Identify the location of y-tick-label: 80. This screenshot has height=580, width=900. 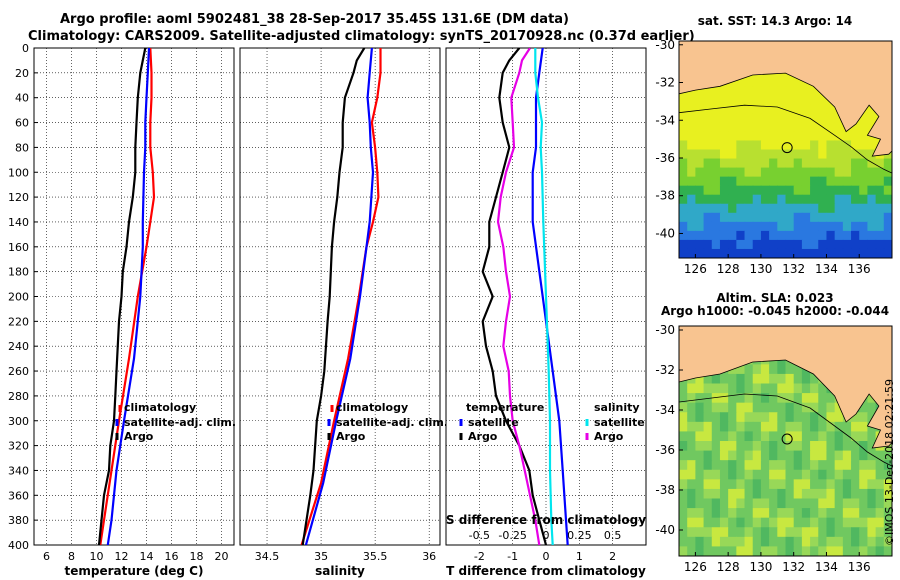
(22, 147).